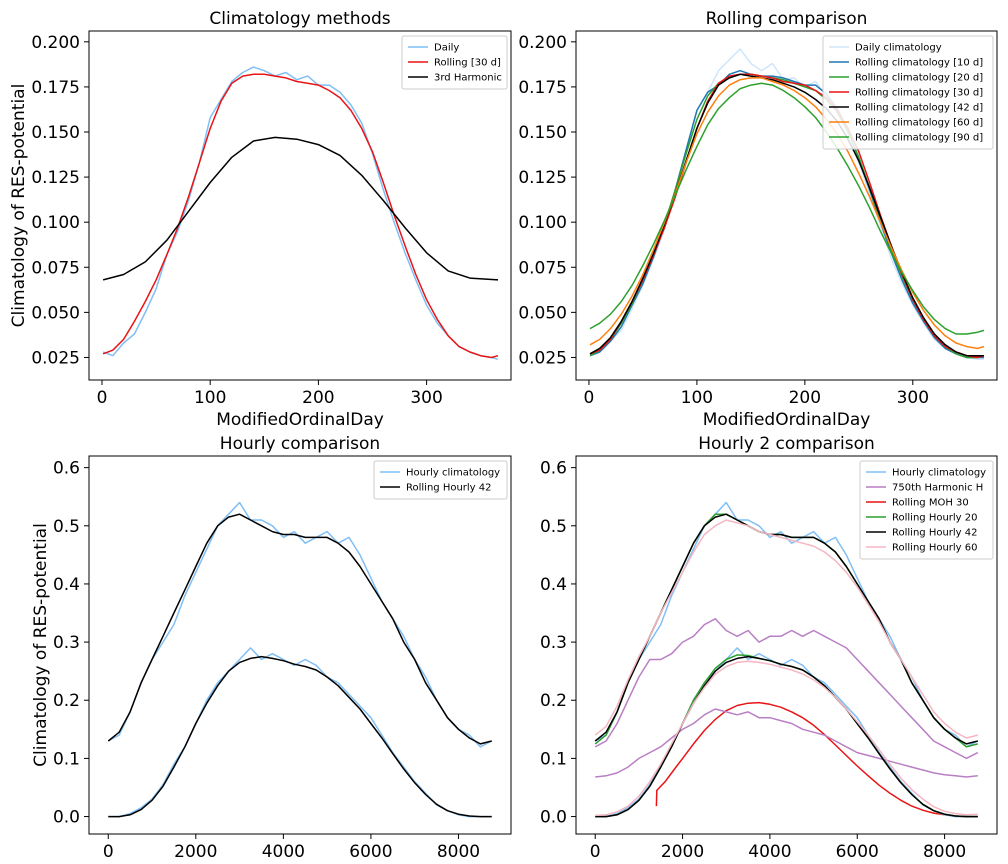 Image resolution: width=1008 pixels, height=864 pixels. I want to click on x-tick-label: 2000, so click(682, 852).